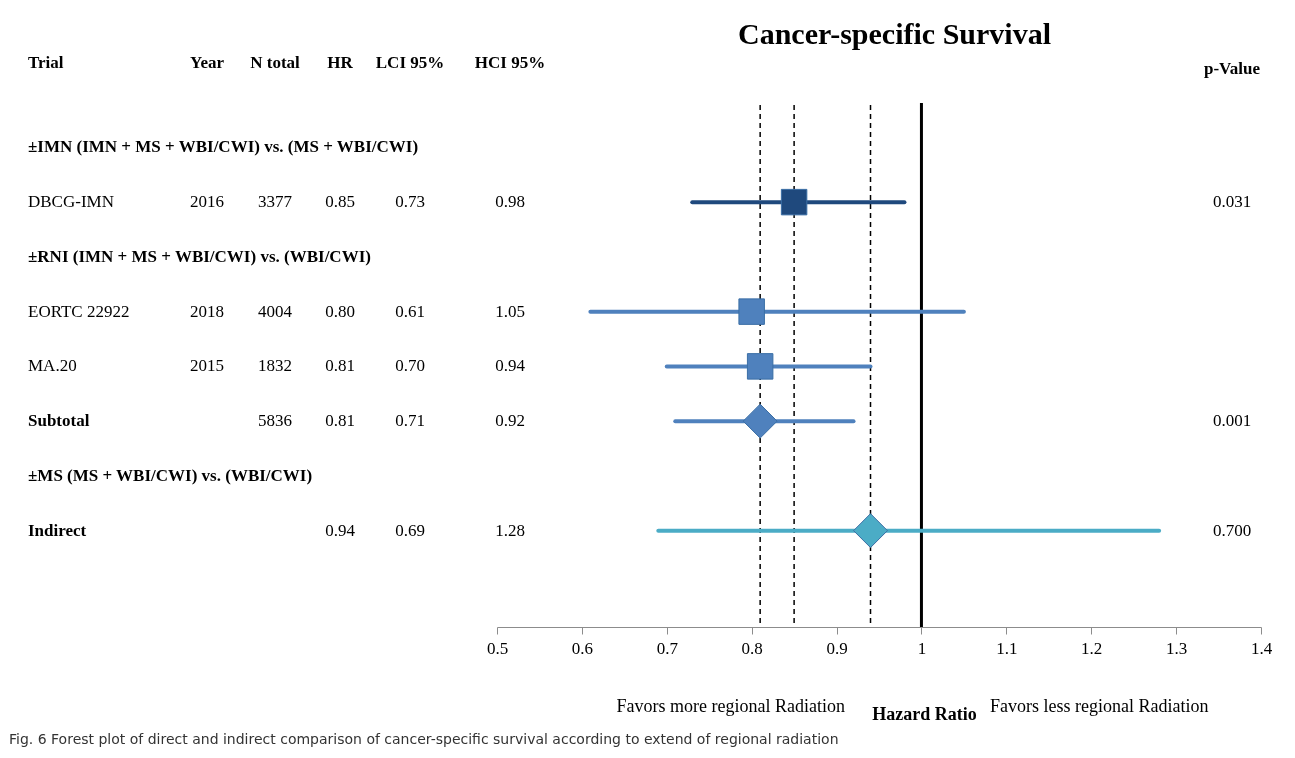  I want to click on x-tick-label: 1.4, so click(1261, 648).